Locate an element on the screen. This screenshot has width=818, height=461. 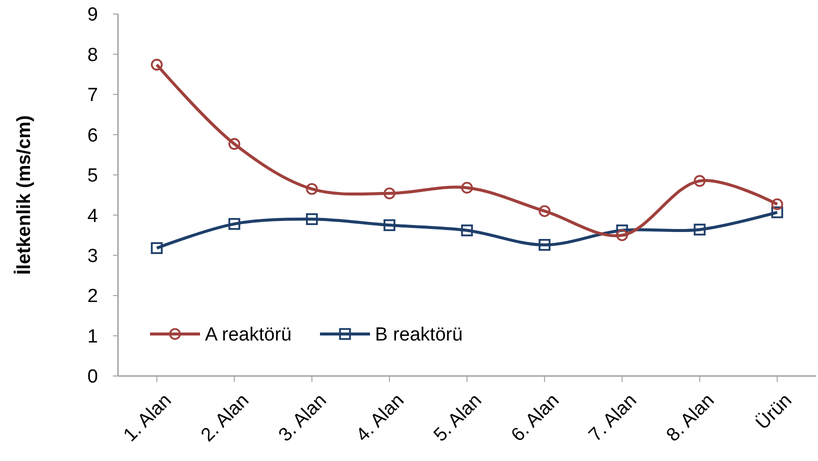
y-tick-label: 2 is located at coordinates (92, 297).